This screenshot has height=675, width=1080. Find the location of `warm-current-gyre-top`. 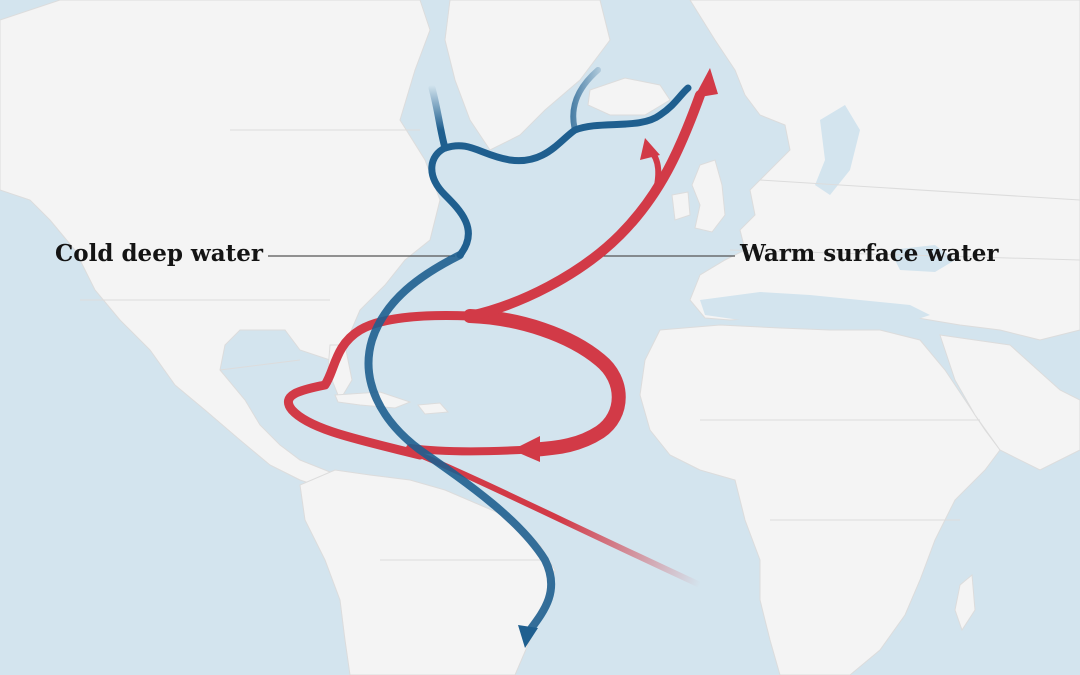

warm-current-gyre-top is located at coordinates (544, 383).